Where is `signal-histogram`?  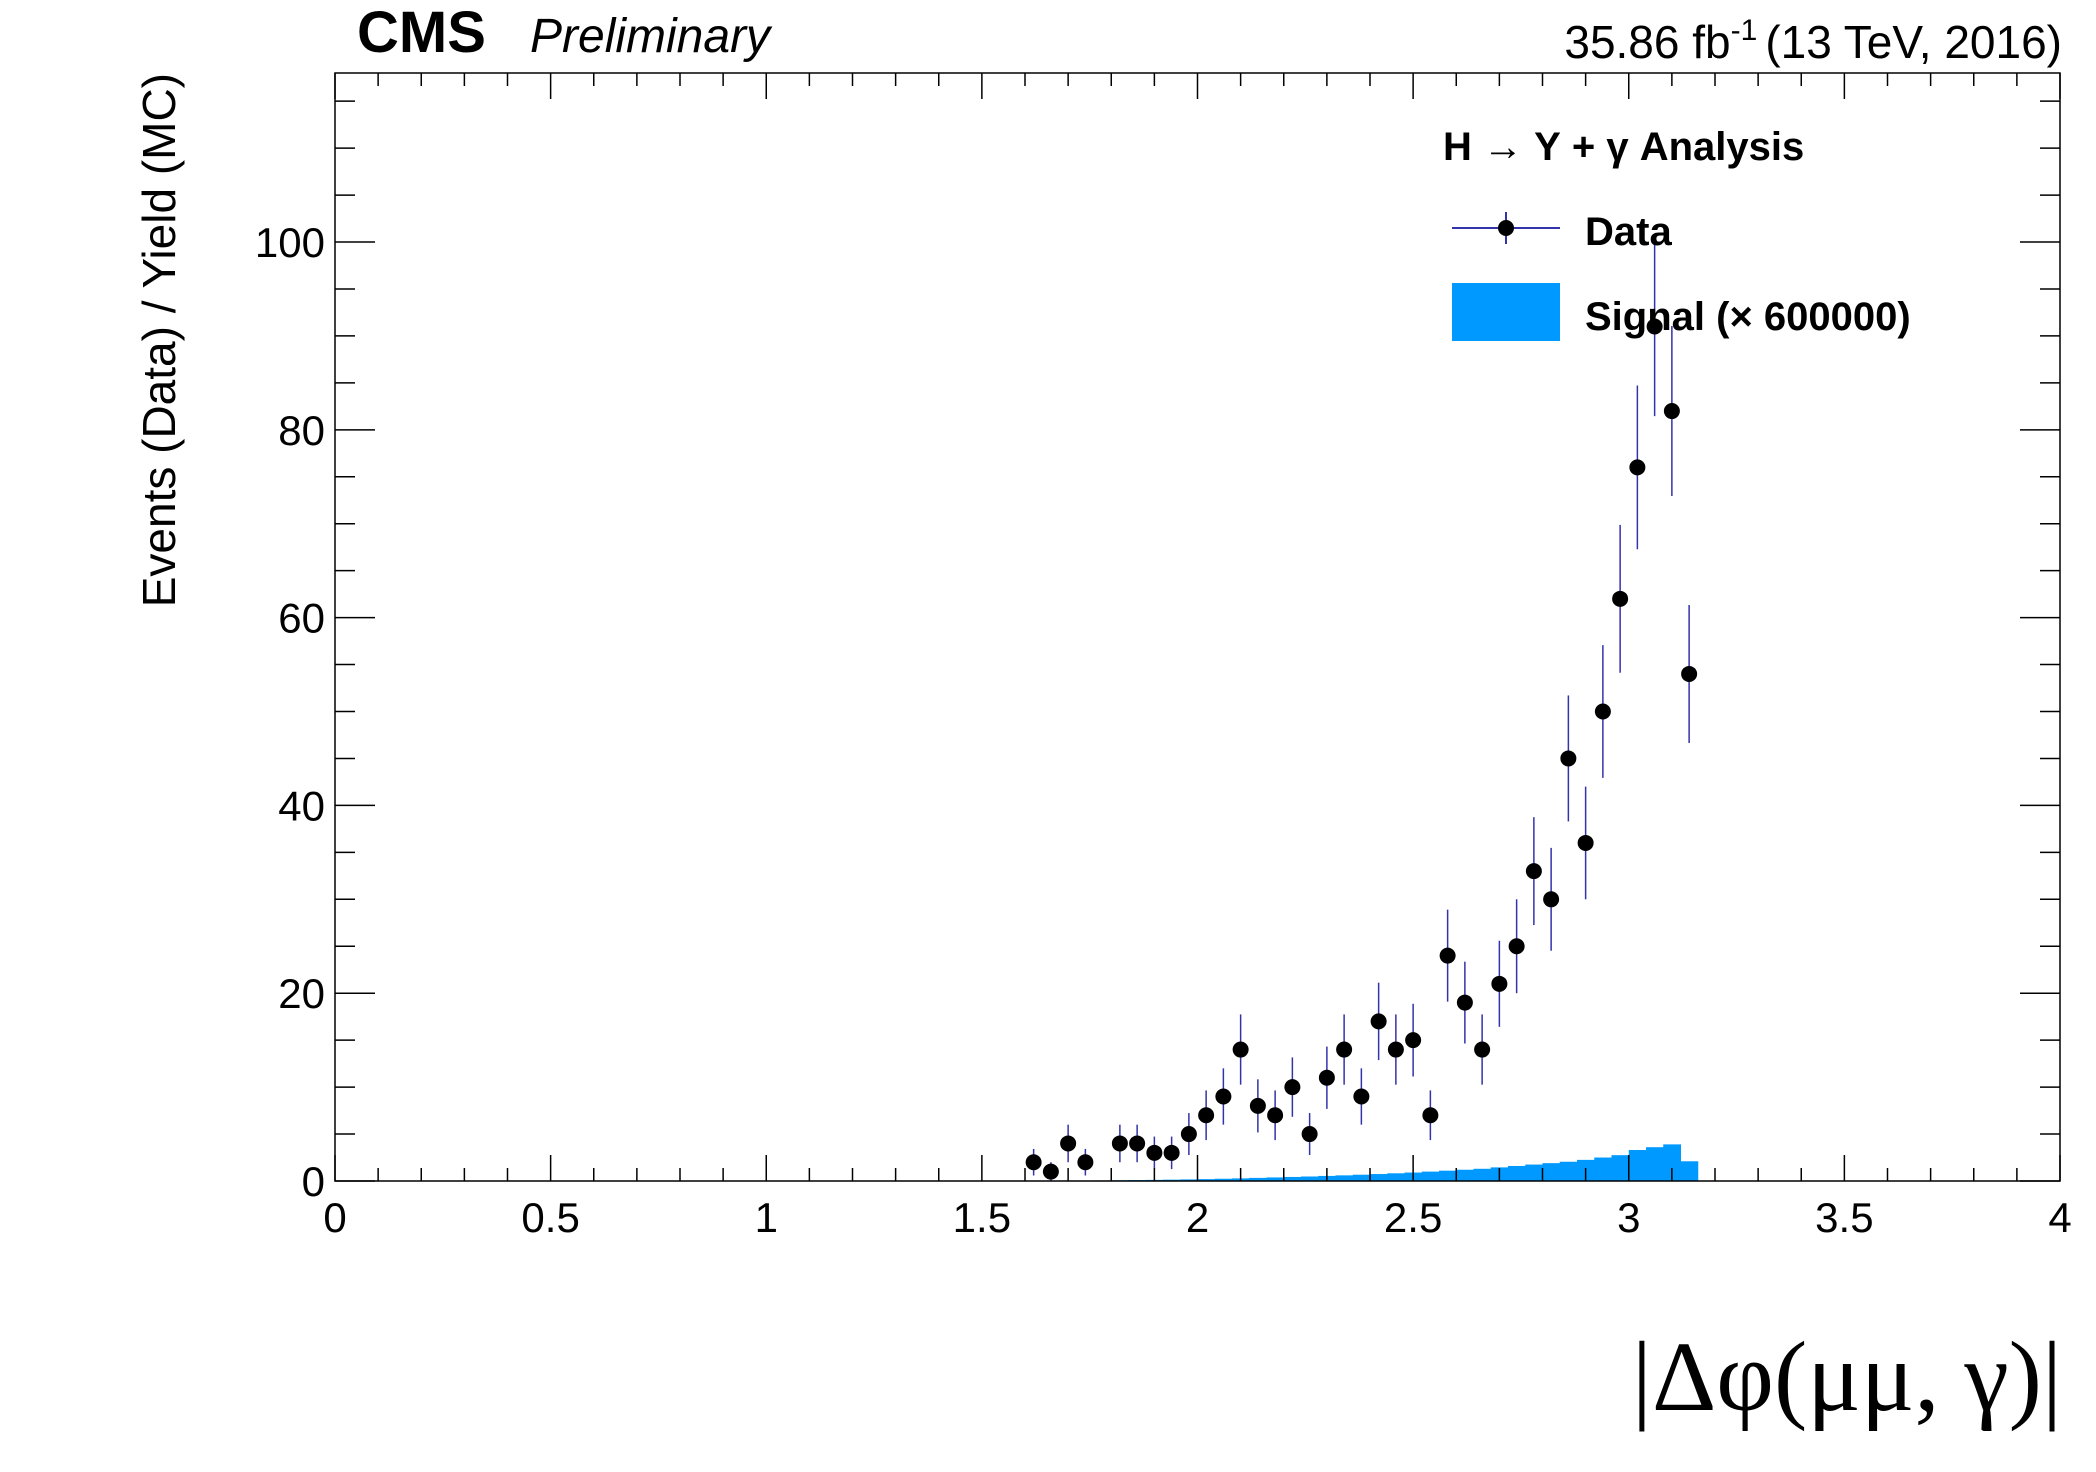
signal-histogram is located at coordinates (1362, 1162).